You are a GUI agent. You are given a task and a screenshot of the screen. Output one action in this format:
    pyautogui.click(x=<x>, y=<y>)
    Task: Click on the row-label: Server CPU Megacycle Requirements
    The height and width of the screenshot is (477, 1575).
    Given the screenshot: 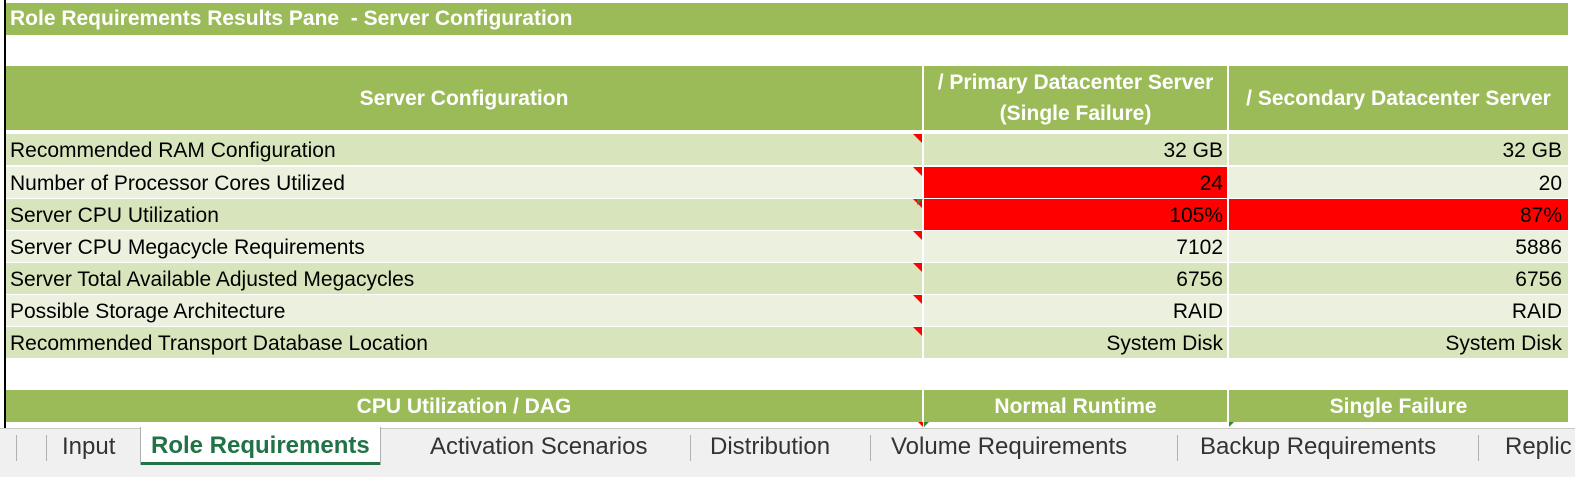 What is the action you would take?
    pyautogui.click(x=464, y=246)
    